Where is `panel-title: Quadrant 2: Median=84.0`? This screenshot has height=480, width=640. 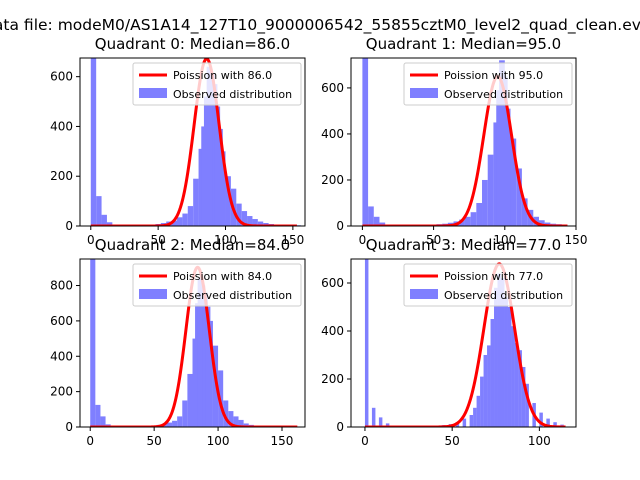 panel-title: Quadrant 2: Median=84.0 is located at coordinates (192, 245).